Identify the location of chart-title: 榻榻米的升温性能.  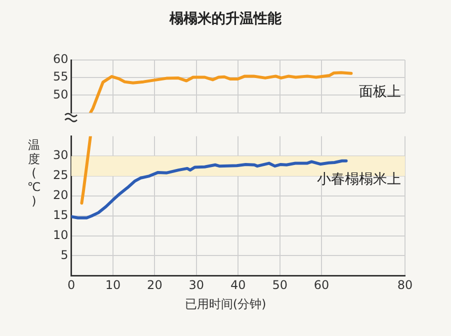
(225, 19).